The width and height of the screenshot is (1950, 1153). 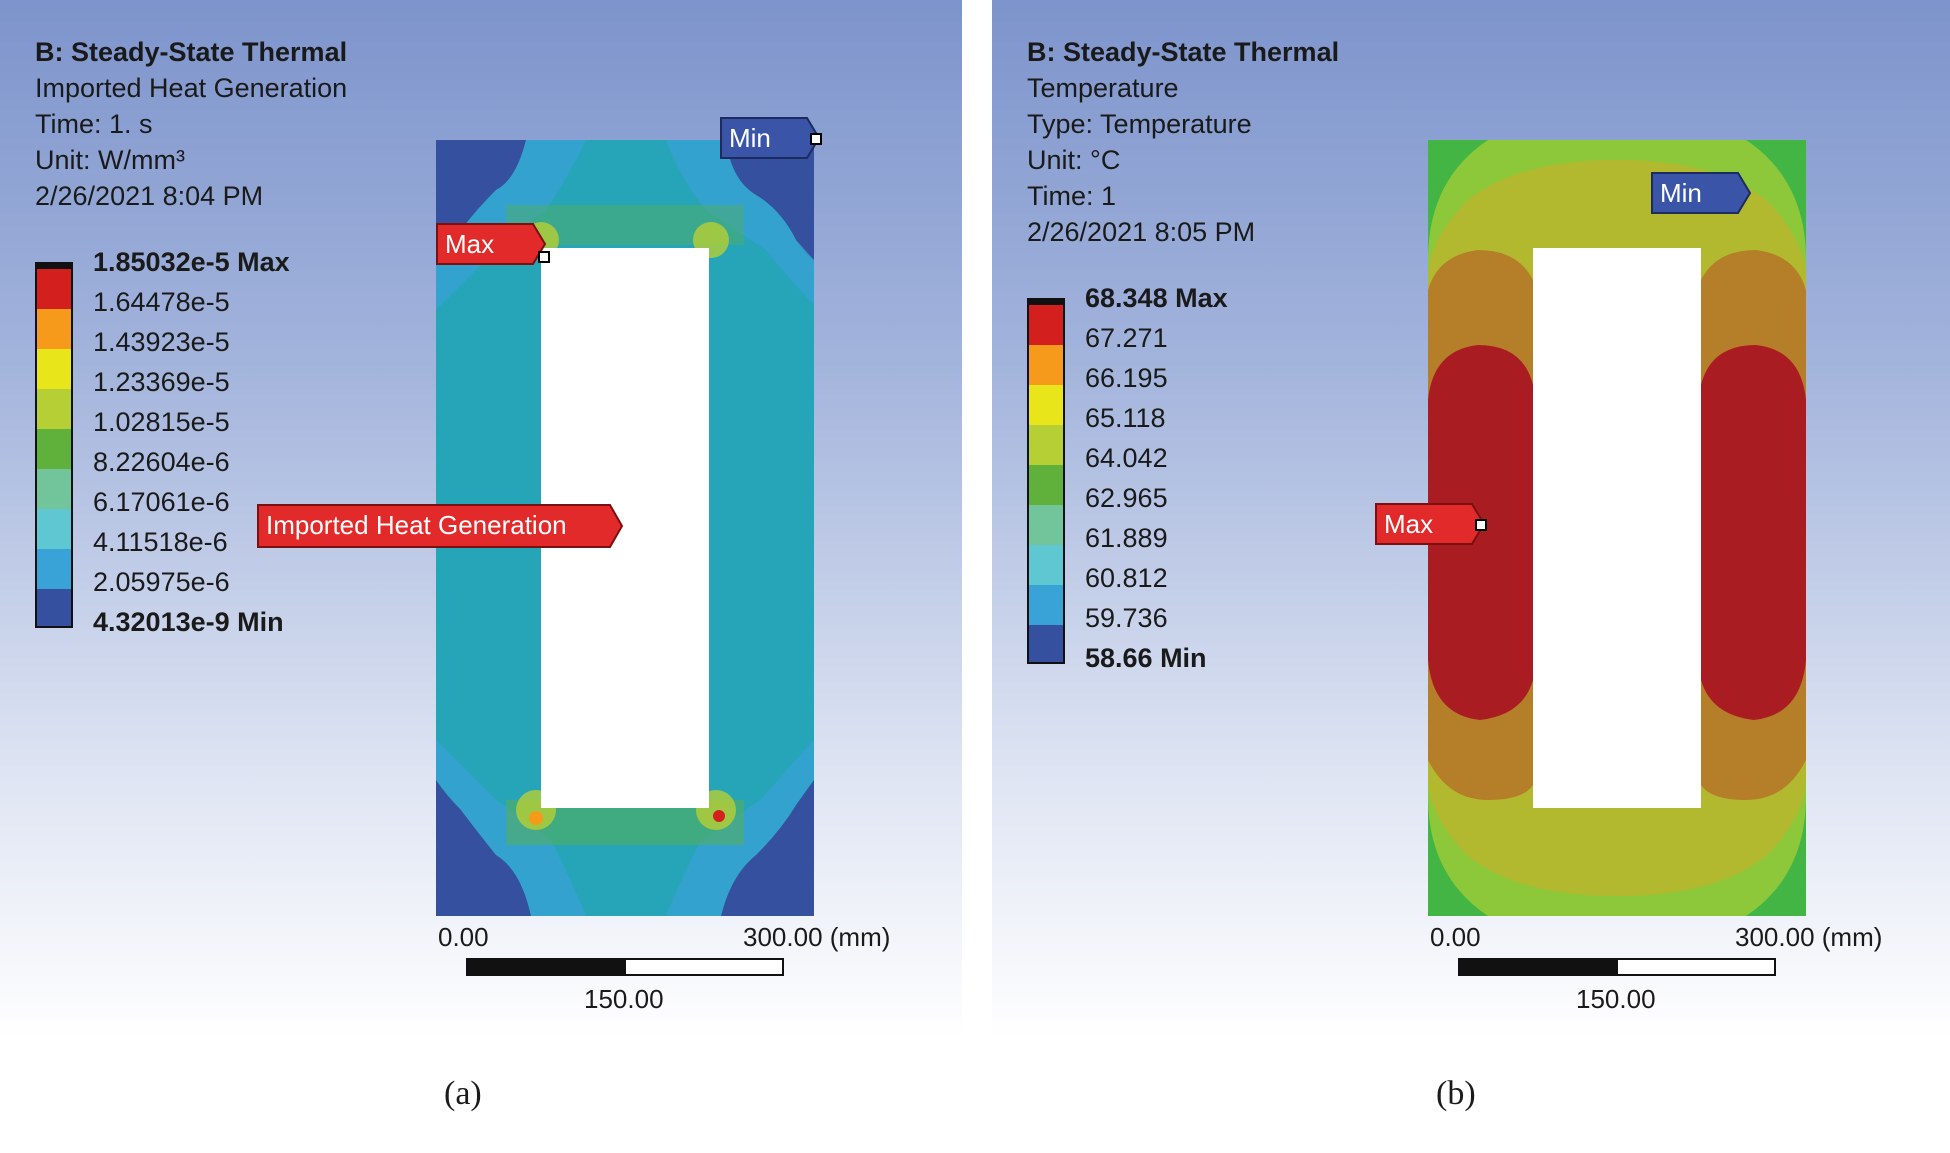 What do you see at coordinates (416, 525) in the screenshot?
I see `result-tag-label: Imported Heat Generation` at bounding box center [416, 525].